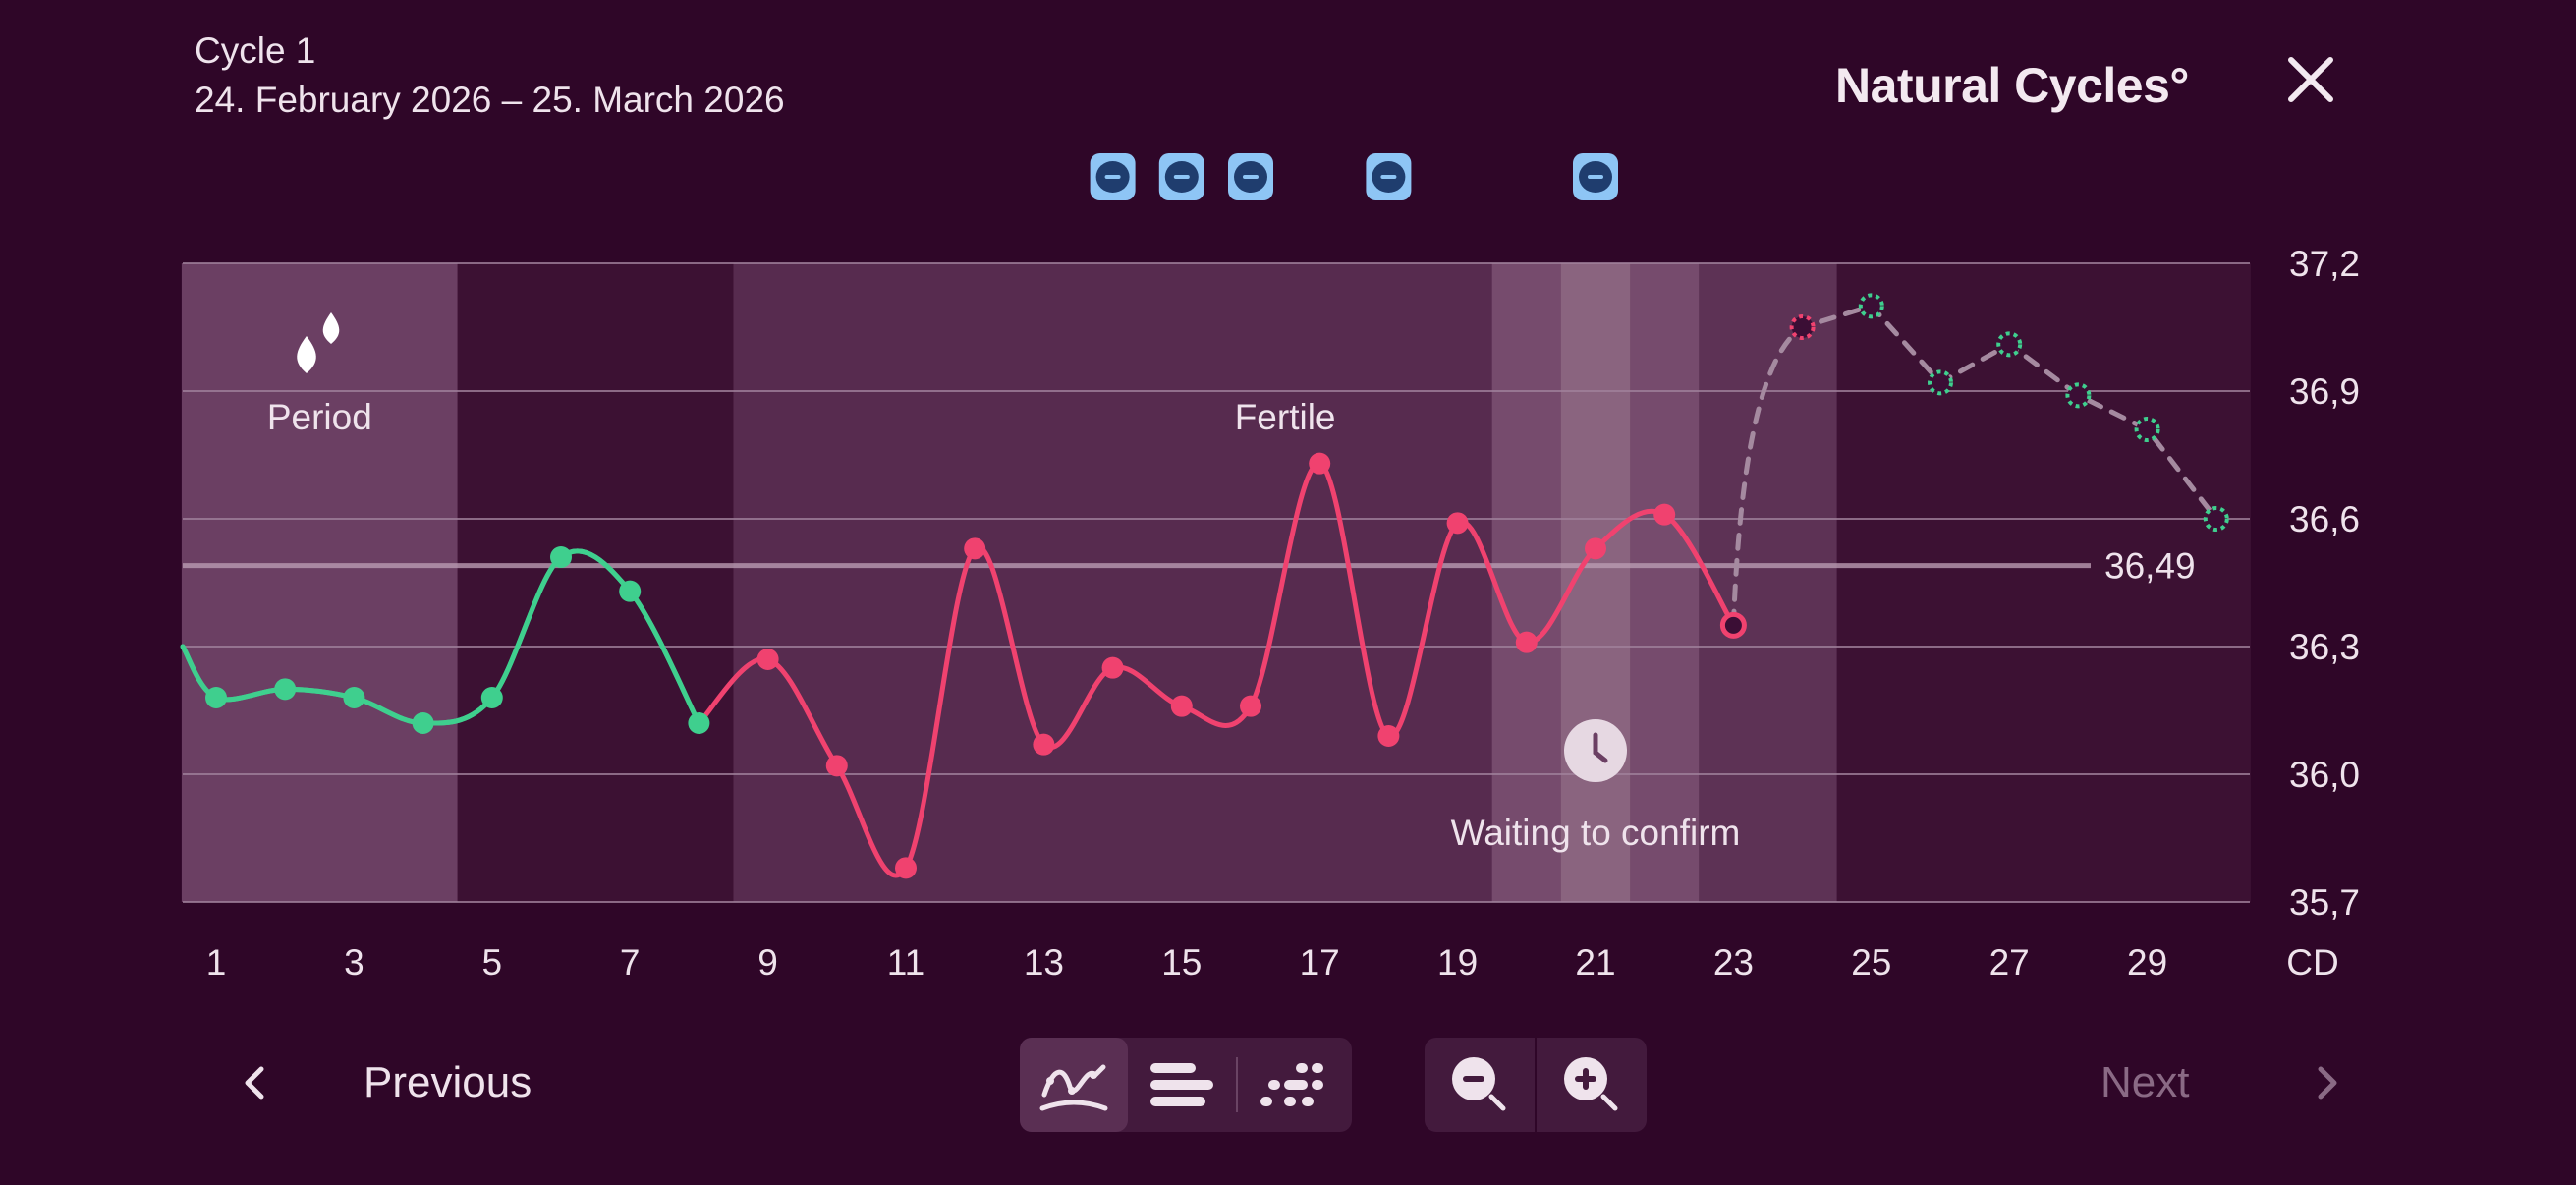  I want to click on clock-icon, so click(1595, 751).